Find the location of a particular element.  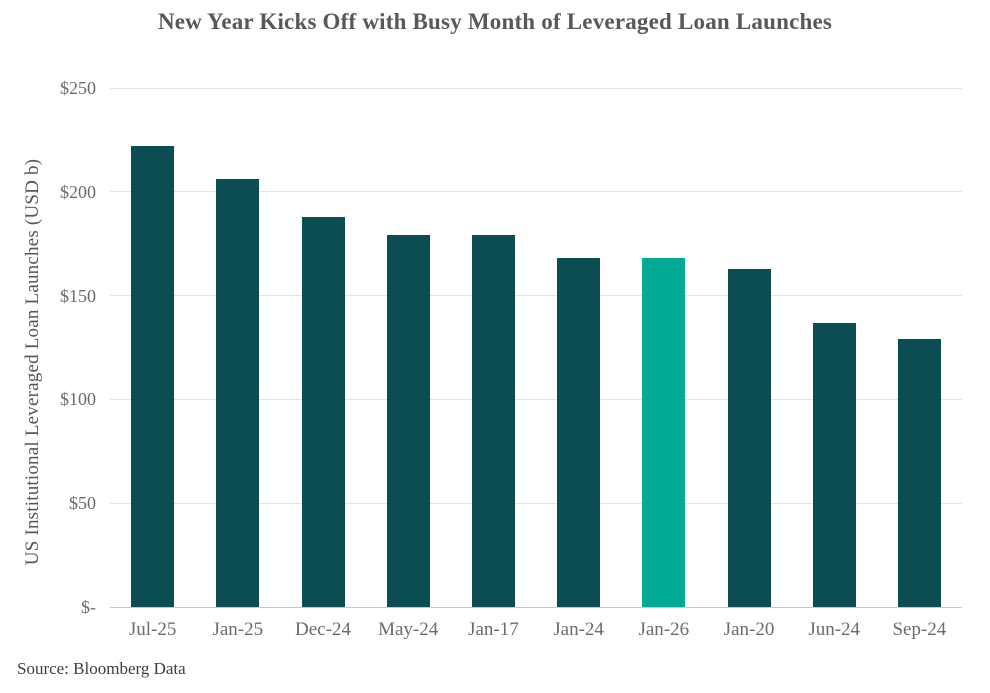

y-tick-label-$250: $250 is located at coordinates (78, 88).